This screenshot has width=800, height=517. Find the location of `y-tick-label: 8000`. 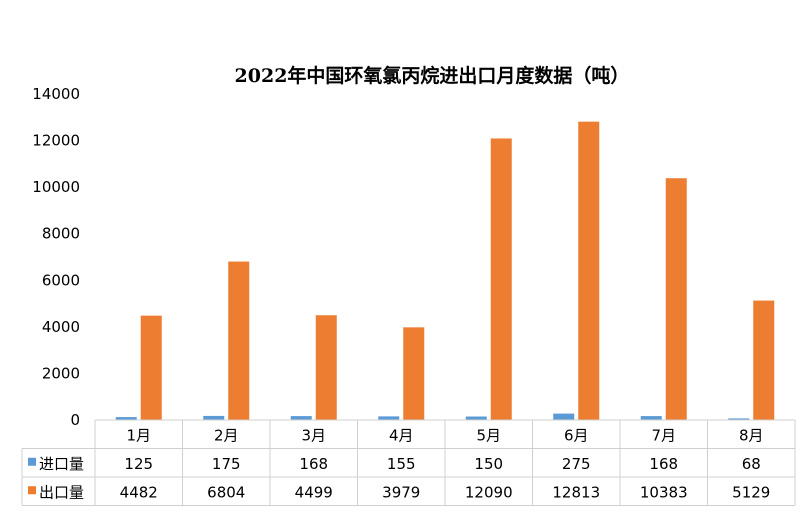

y-tick-label: 8000 is located at coordinates (61, 234).